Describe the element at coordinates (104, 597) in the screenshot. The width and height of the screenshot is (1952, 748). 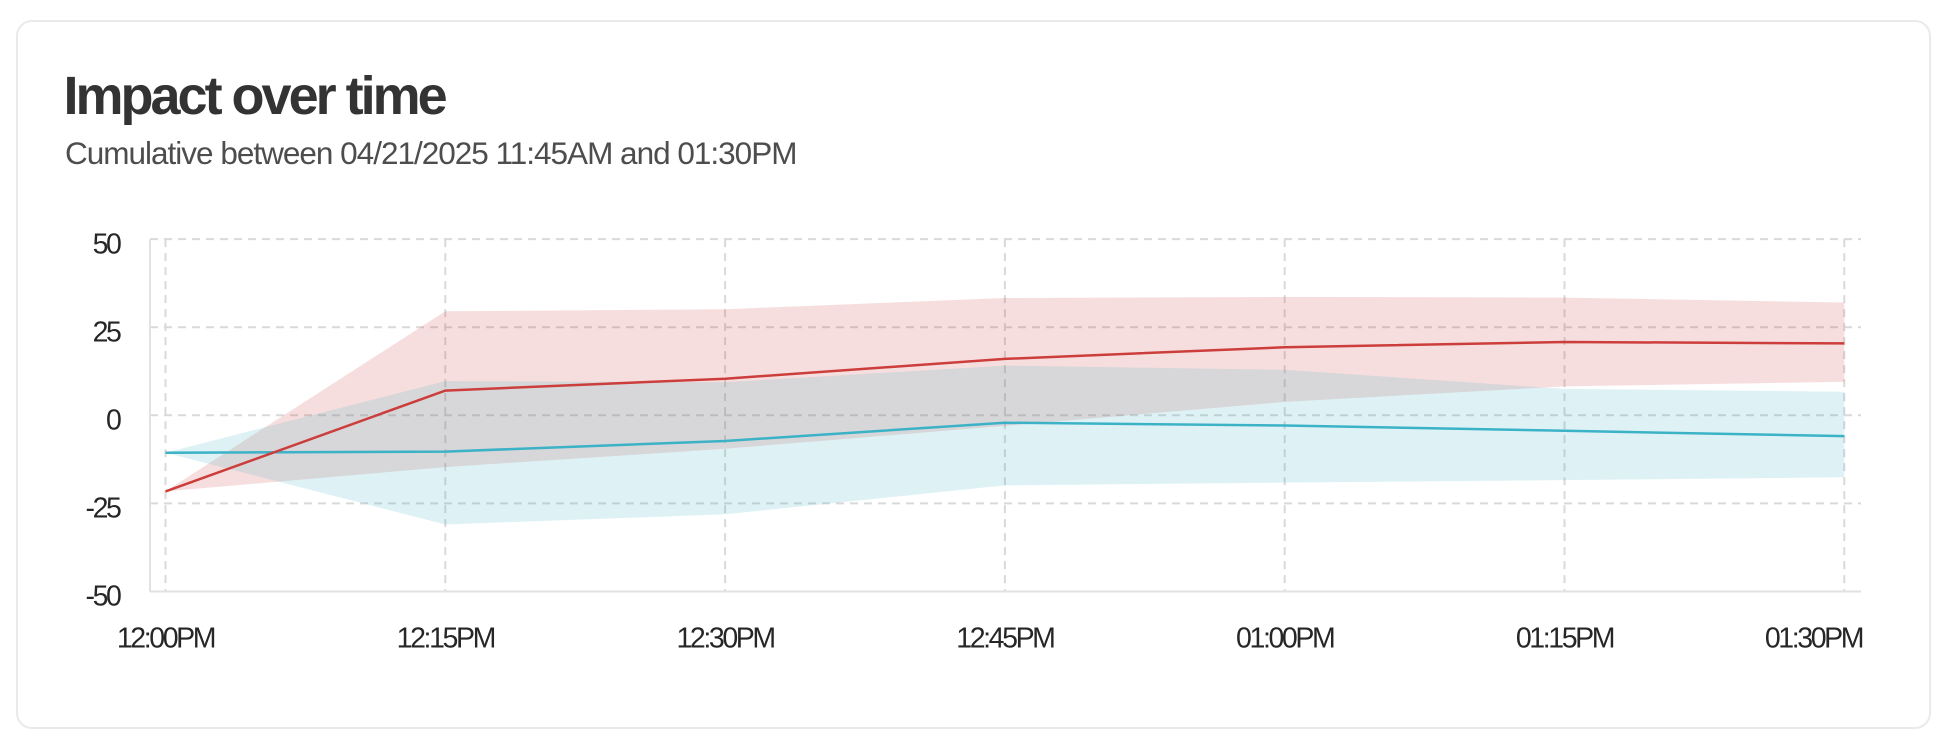
I see `svg-text: -50` at that location.